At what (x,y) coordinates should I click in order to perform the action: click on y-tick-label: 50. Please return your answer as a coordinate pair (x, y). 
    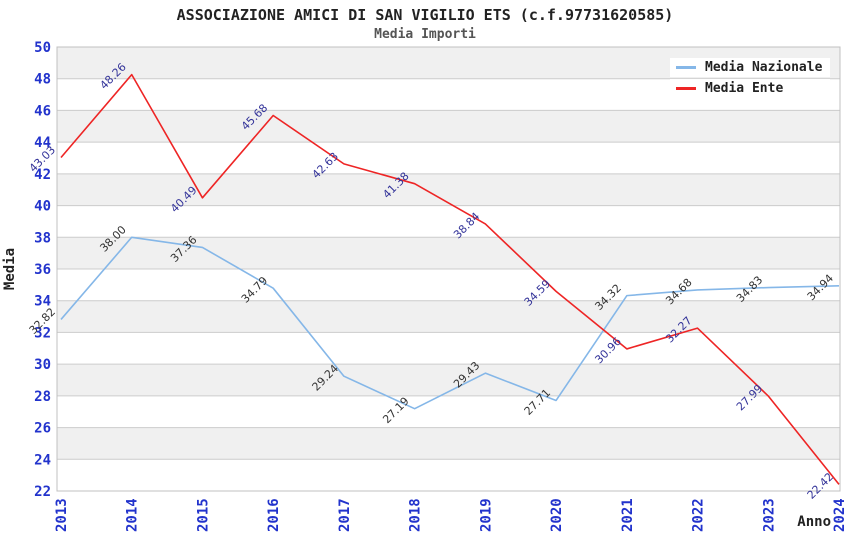
    Looking at the image, I should click on (42, 48).